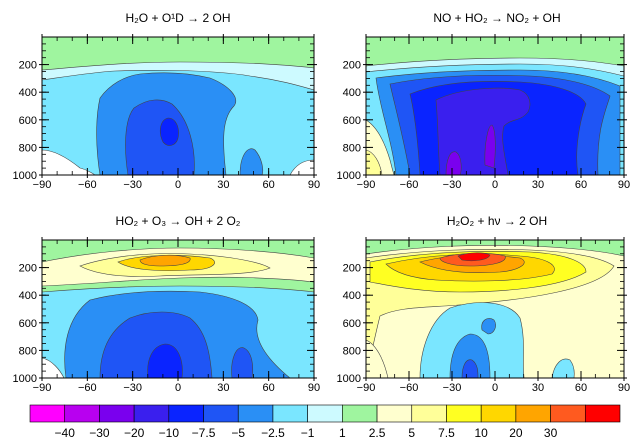 The image size is (630, 447). I want to click on colorbar-label: 7.5, so click(446, 433).